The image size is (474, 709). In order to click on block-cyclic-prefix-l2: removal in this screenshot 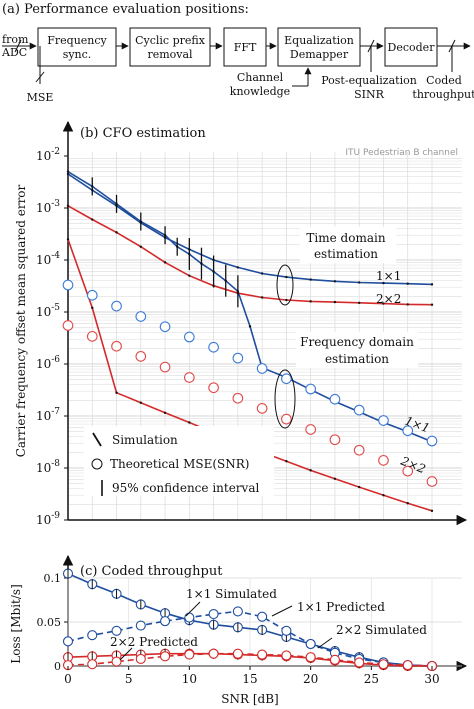, I will do `click(170, 54)`.